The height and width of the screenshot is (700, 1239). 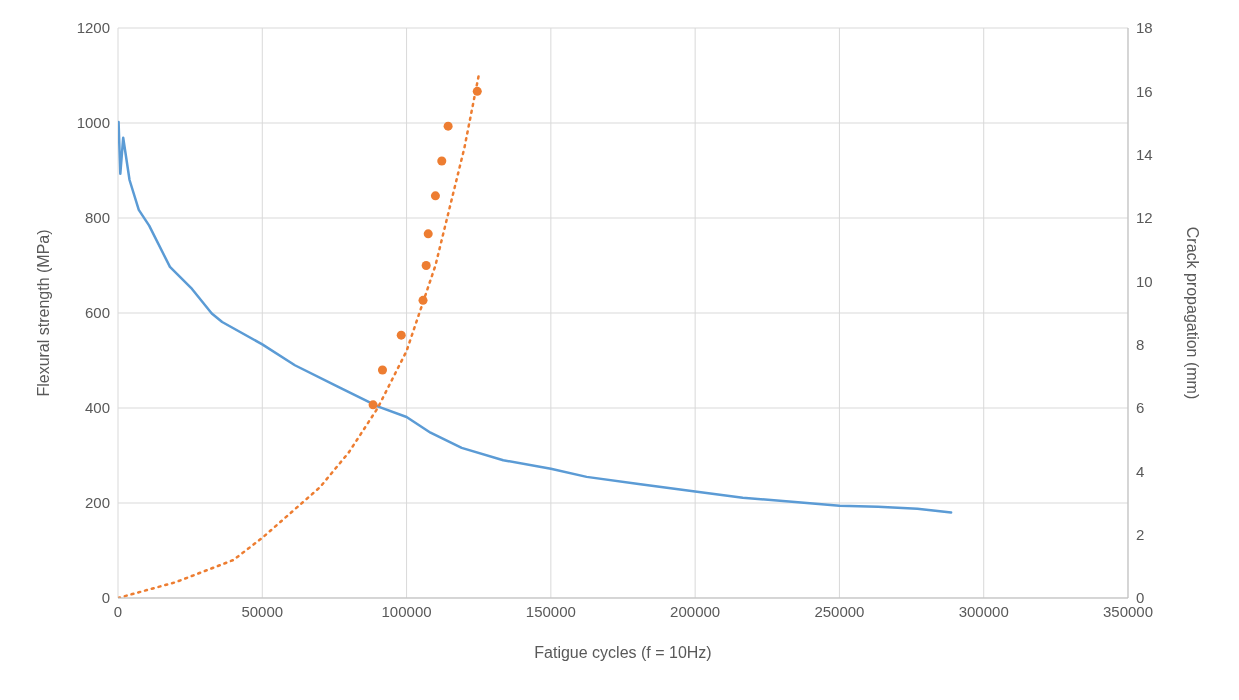 I want to click on x-tick-label: 200000, so click(x=695, y=611).